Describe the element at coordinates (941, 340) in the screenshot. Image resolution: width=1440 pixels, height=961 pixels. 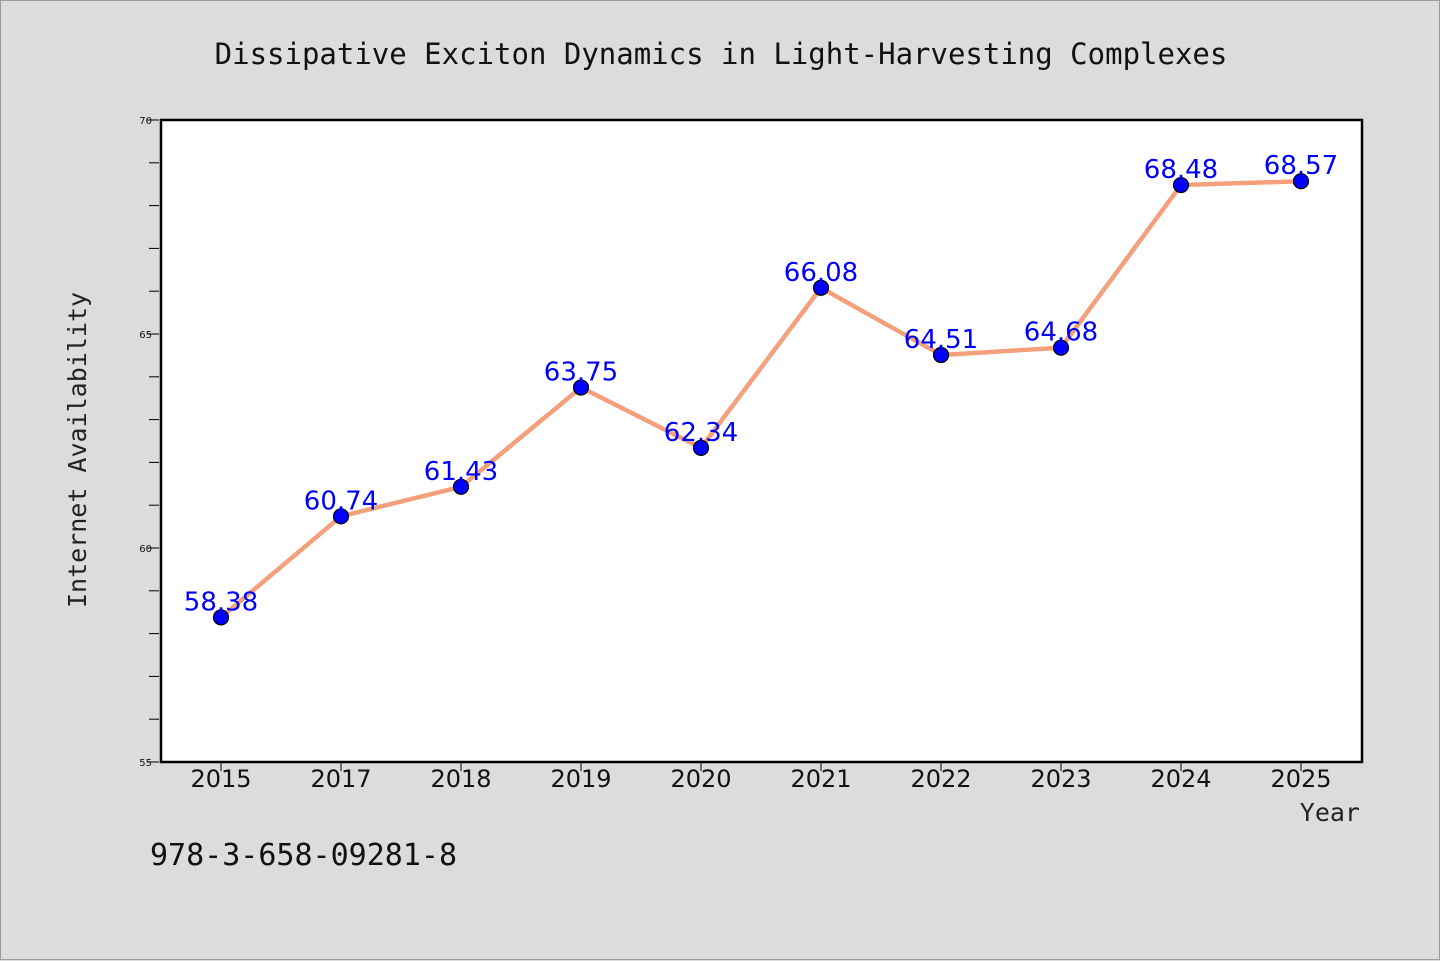
I see `data-label: 64.51` at that location.